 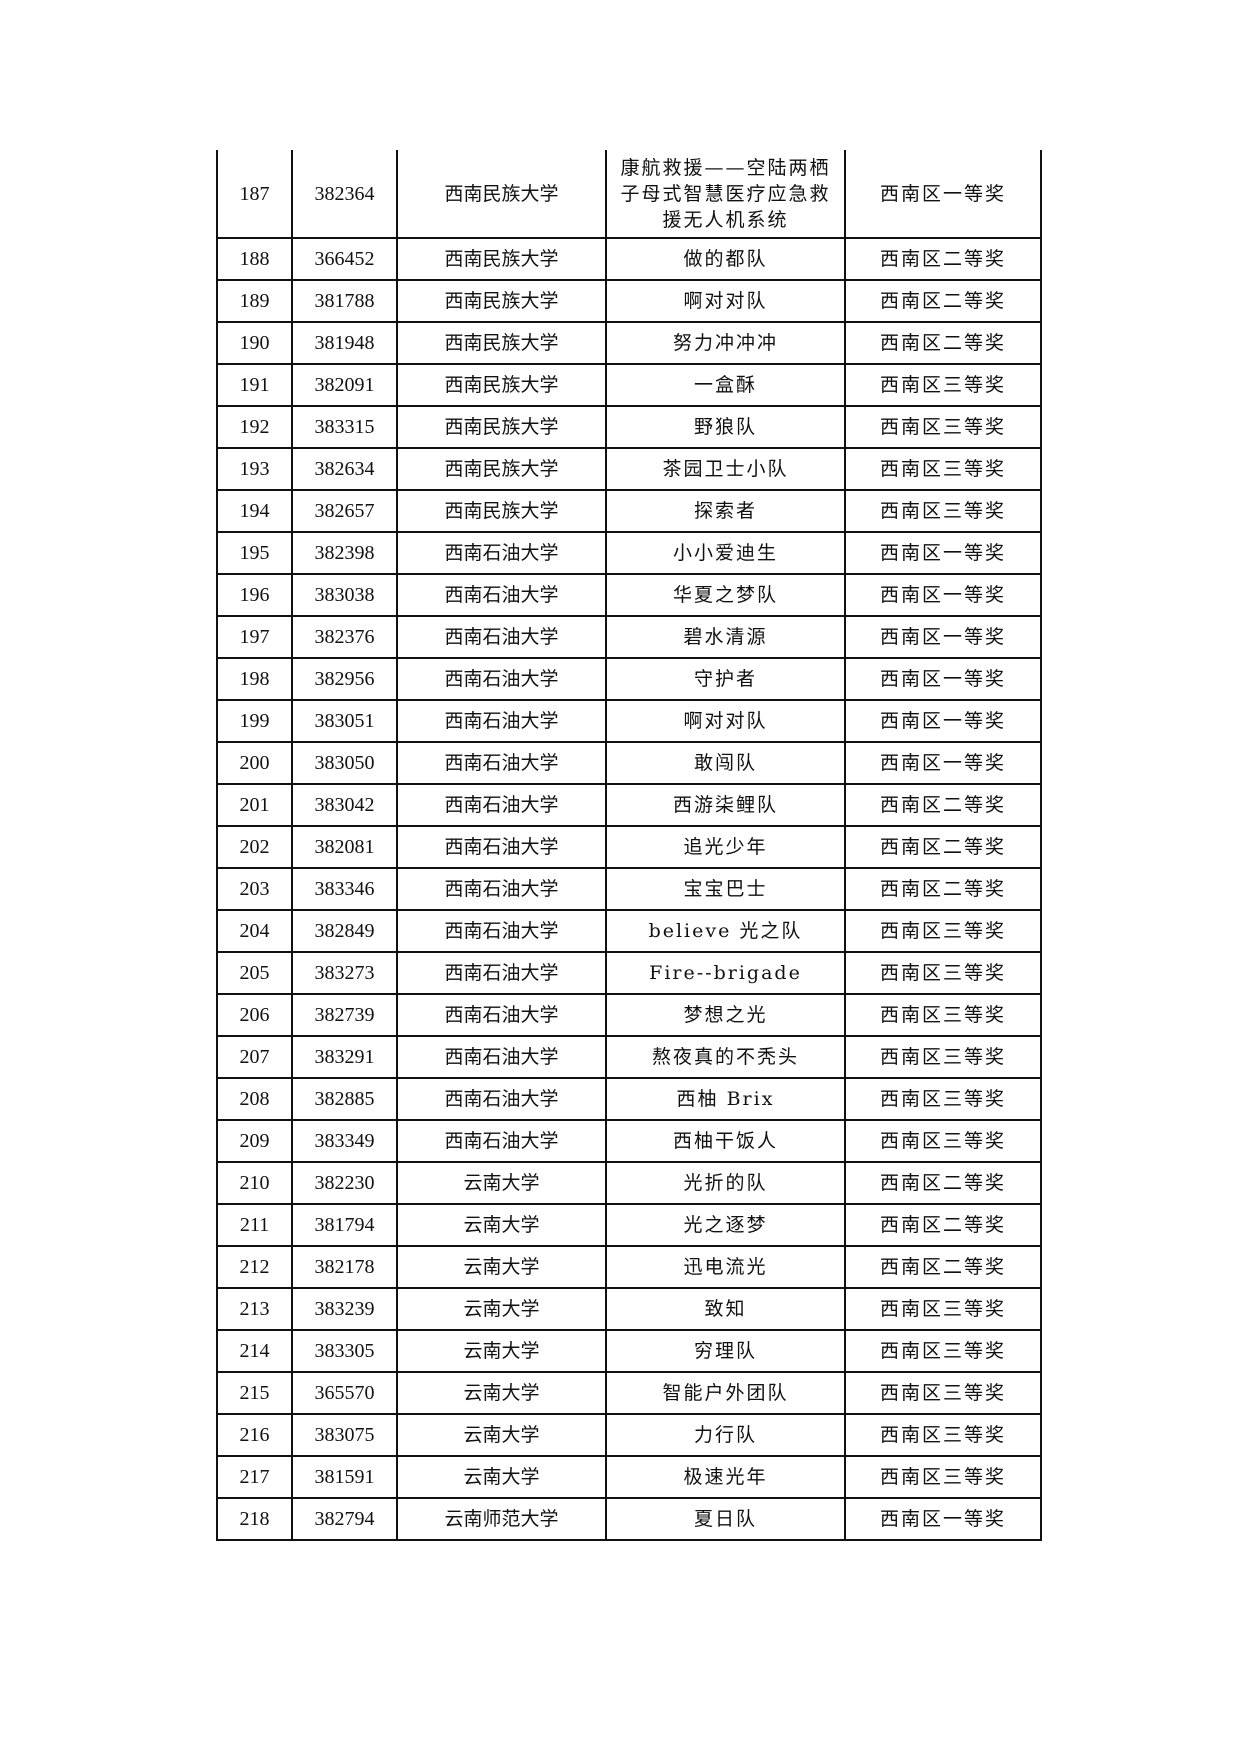 I want to click on team-name-cell: Fire--brigade, so click(x=725, y=973).